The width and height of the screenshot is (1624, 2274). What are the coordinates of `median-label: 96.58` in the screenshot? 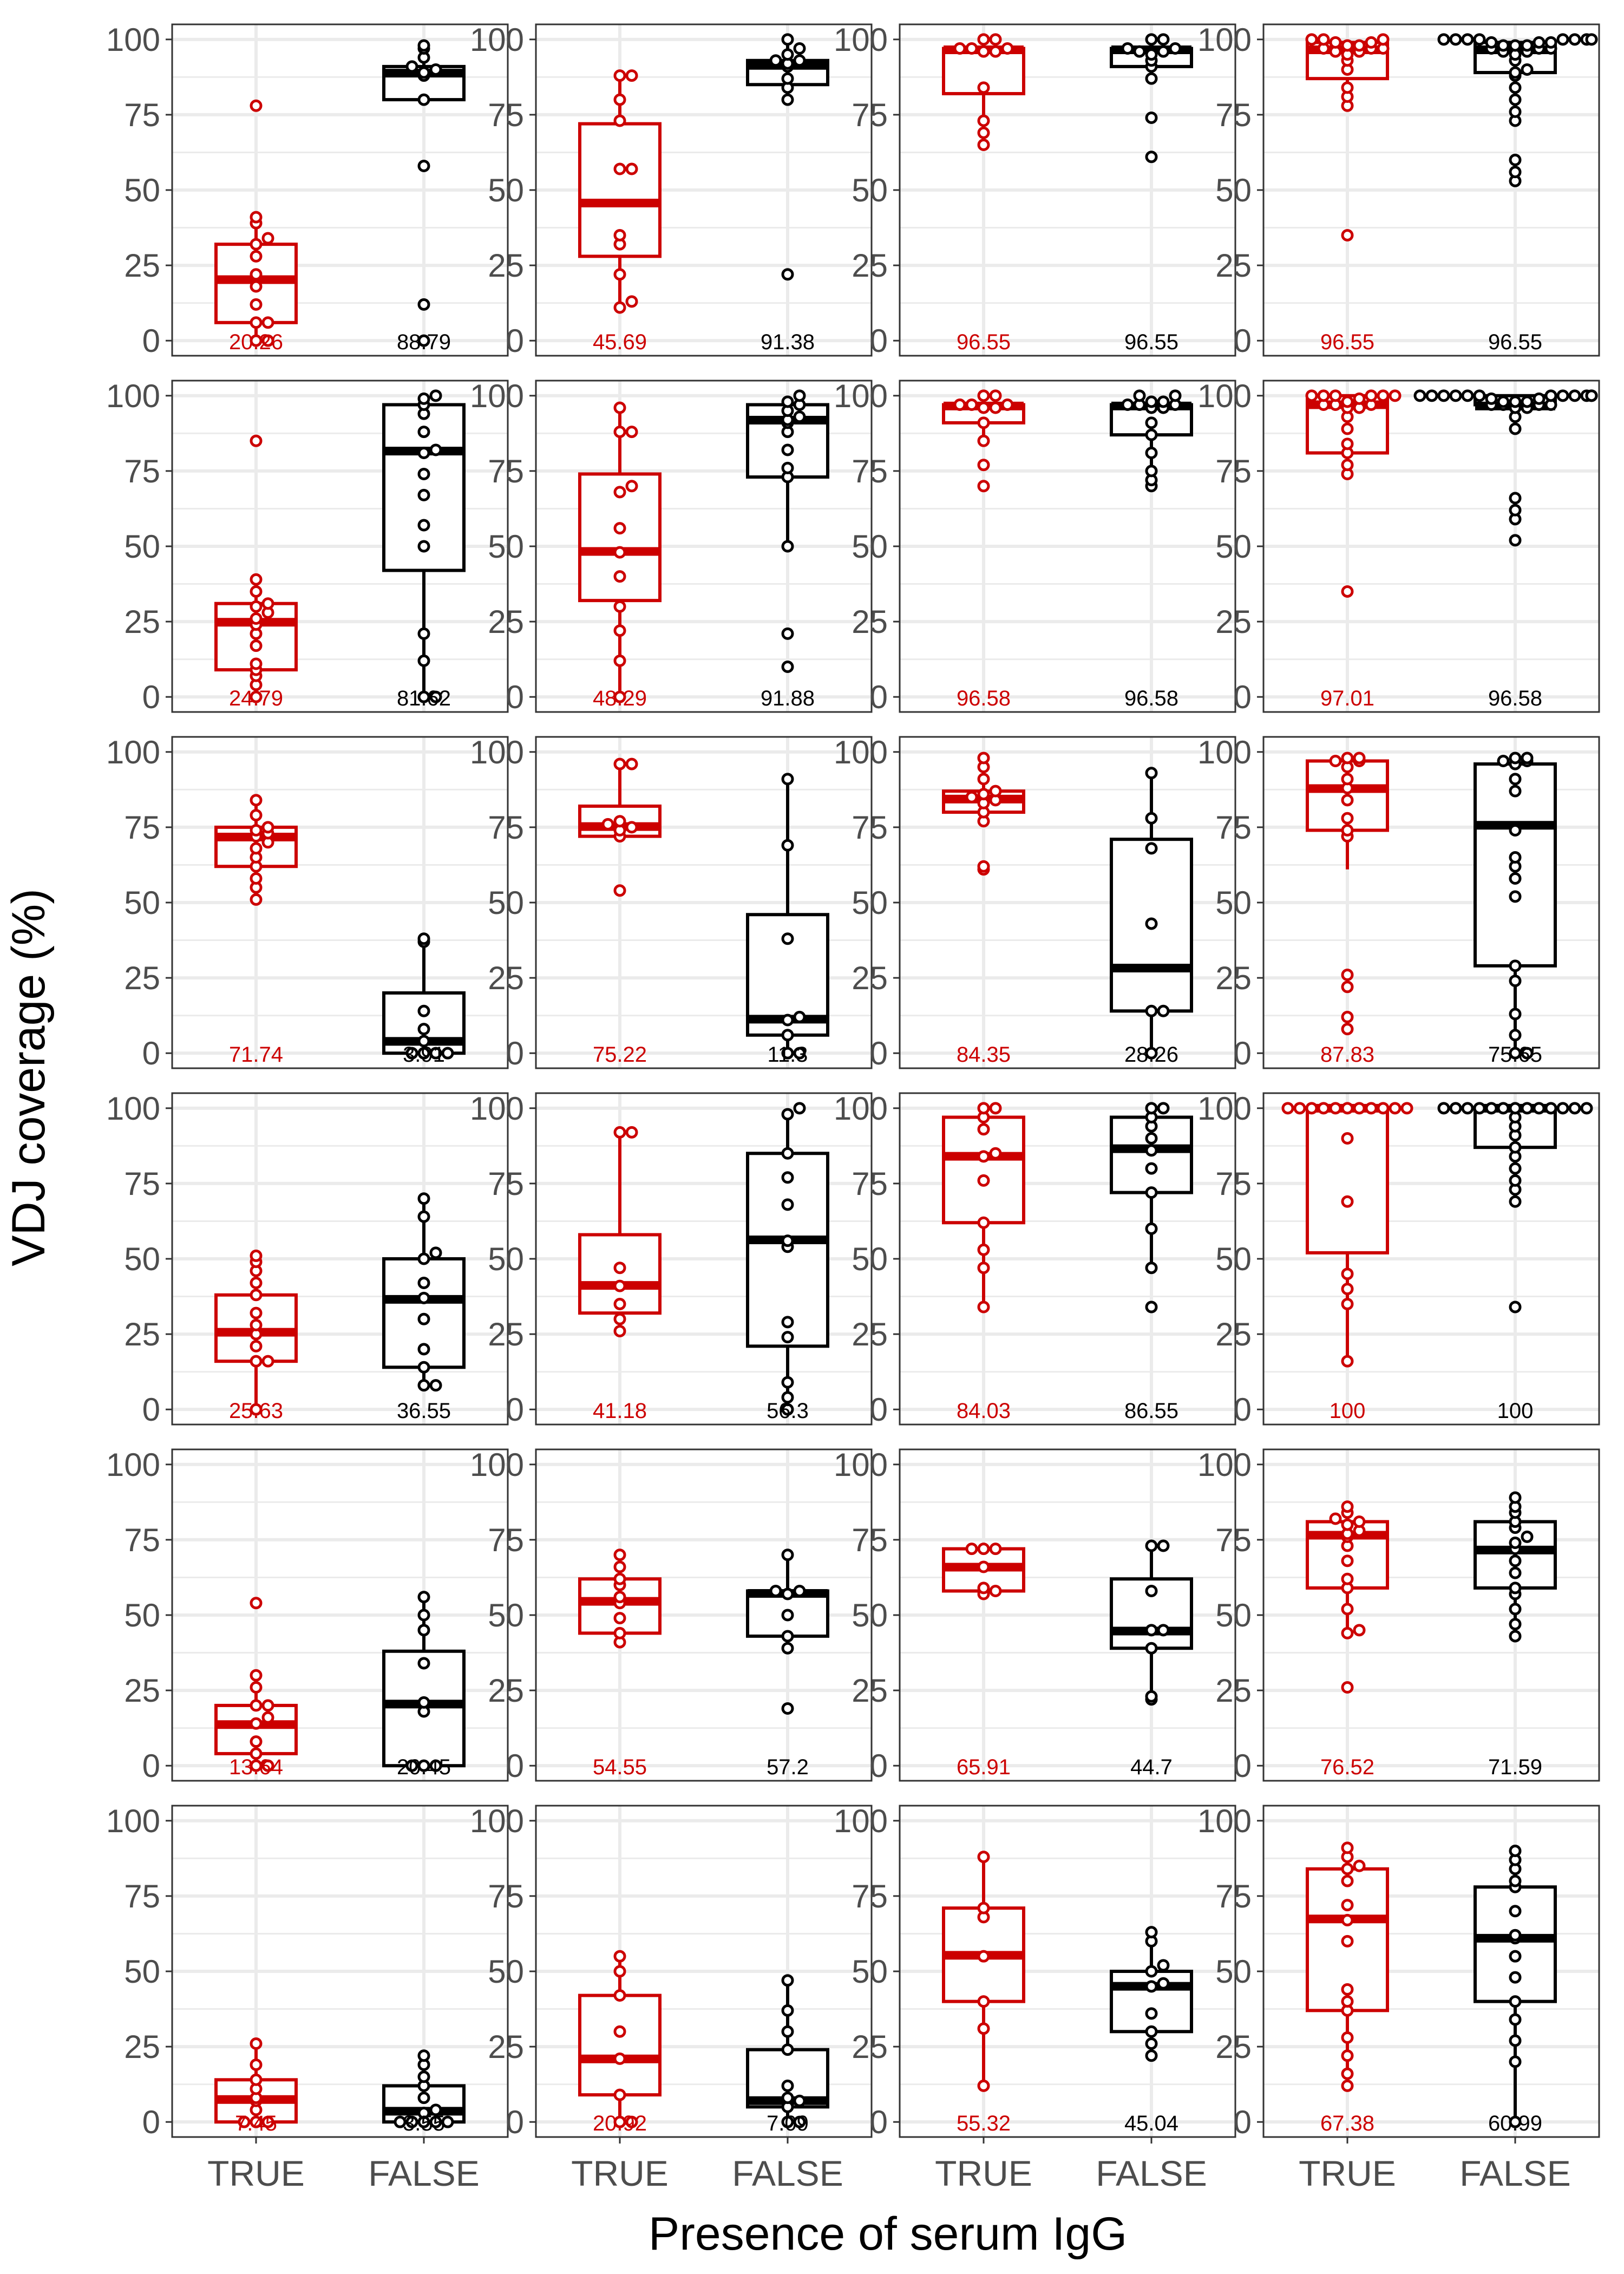 It's located at (984, 699).